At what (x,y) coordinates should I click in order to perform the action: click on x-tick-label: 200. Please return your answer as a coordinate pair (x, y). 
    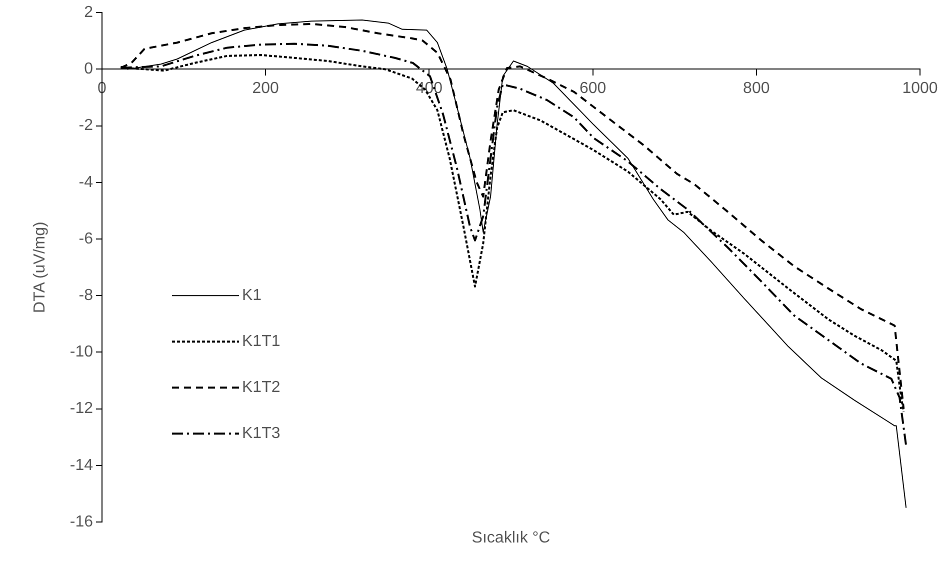
    Looking at the image, I should click on (266, 89).